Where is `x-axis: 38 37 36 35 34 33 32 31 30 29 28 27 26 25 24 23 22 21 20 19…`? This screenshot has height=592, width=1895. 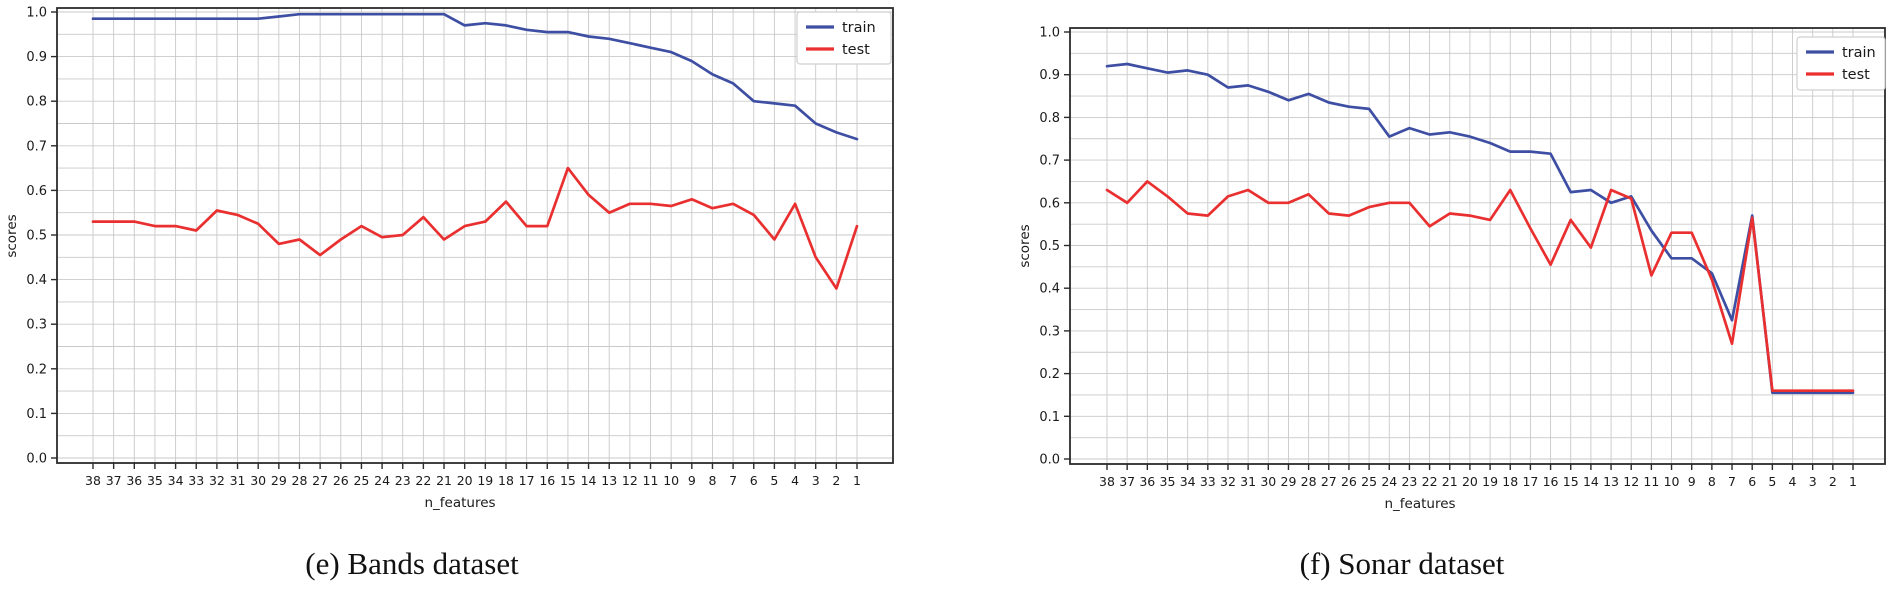 x-axis: 38 37 36 35 34 33 32 31 30 29 28 27 26 25 24 23 22 21 20 19… is located at coordinates (473, 475).